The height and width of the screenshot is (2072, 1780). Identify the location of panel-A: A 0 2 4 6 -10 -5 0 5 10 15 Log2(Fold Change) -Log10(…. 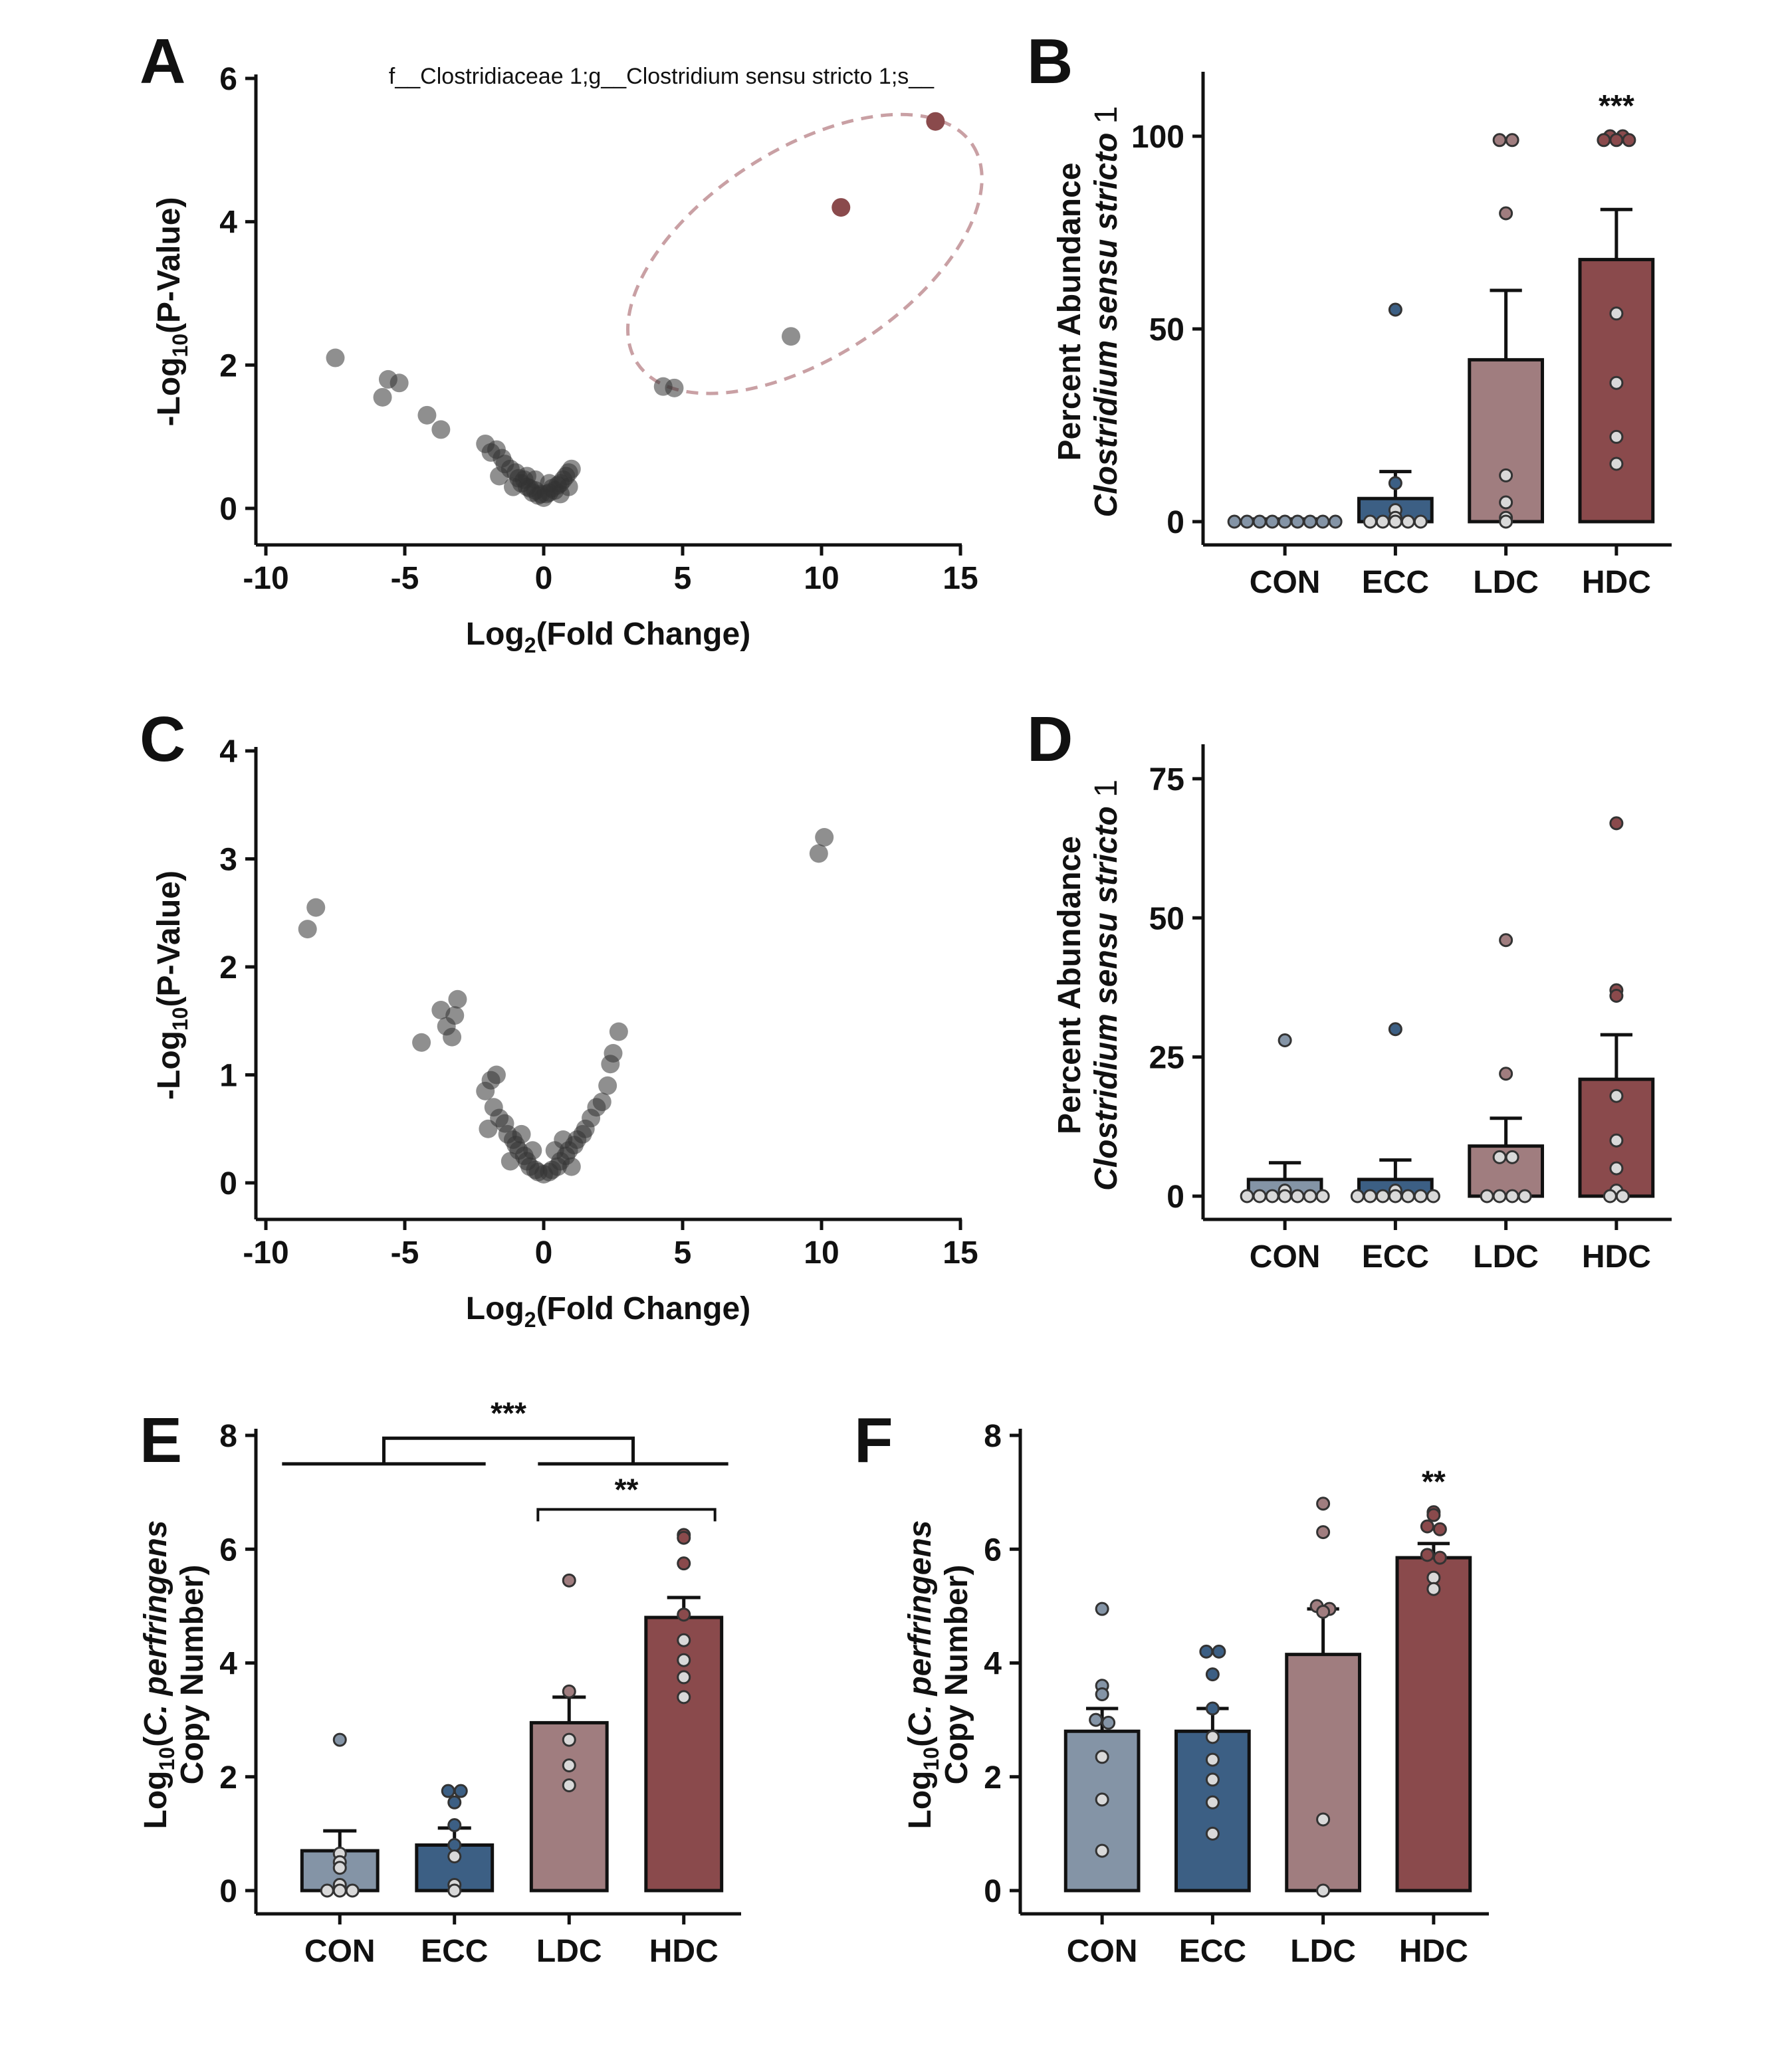
(562, 341).